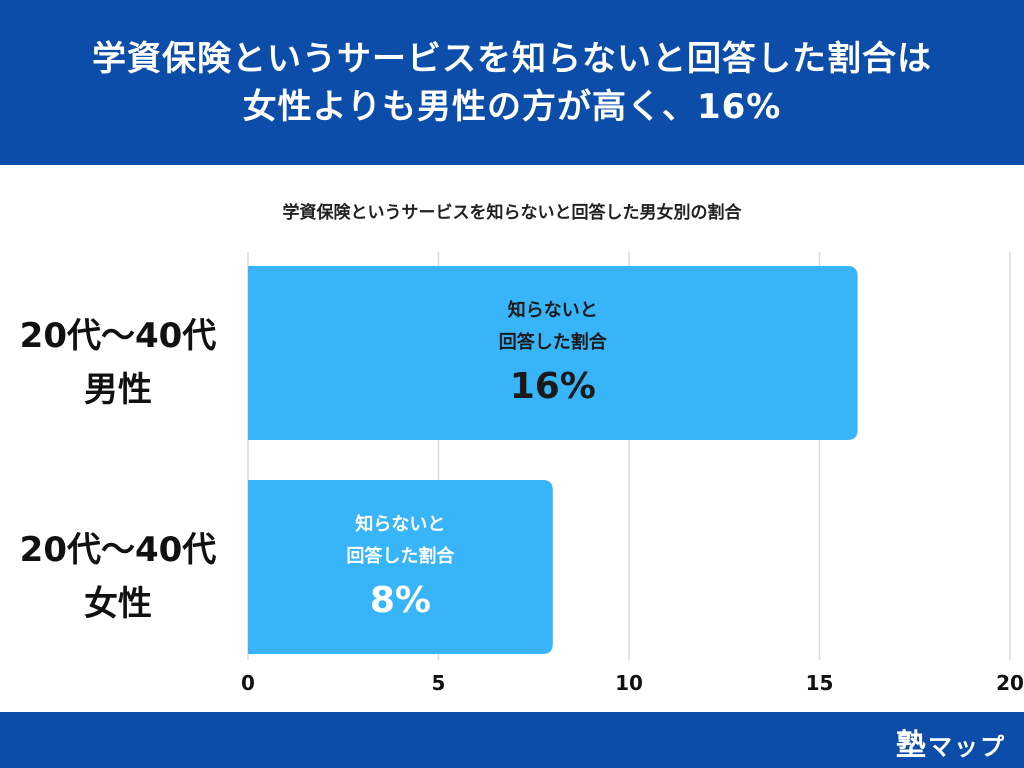 This screenshot has height=768, width=1024. Describe the element at coordinates (512, 740) in the screenshot. I see `footer-bar: 塾マップ` at that location.